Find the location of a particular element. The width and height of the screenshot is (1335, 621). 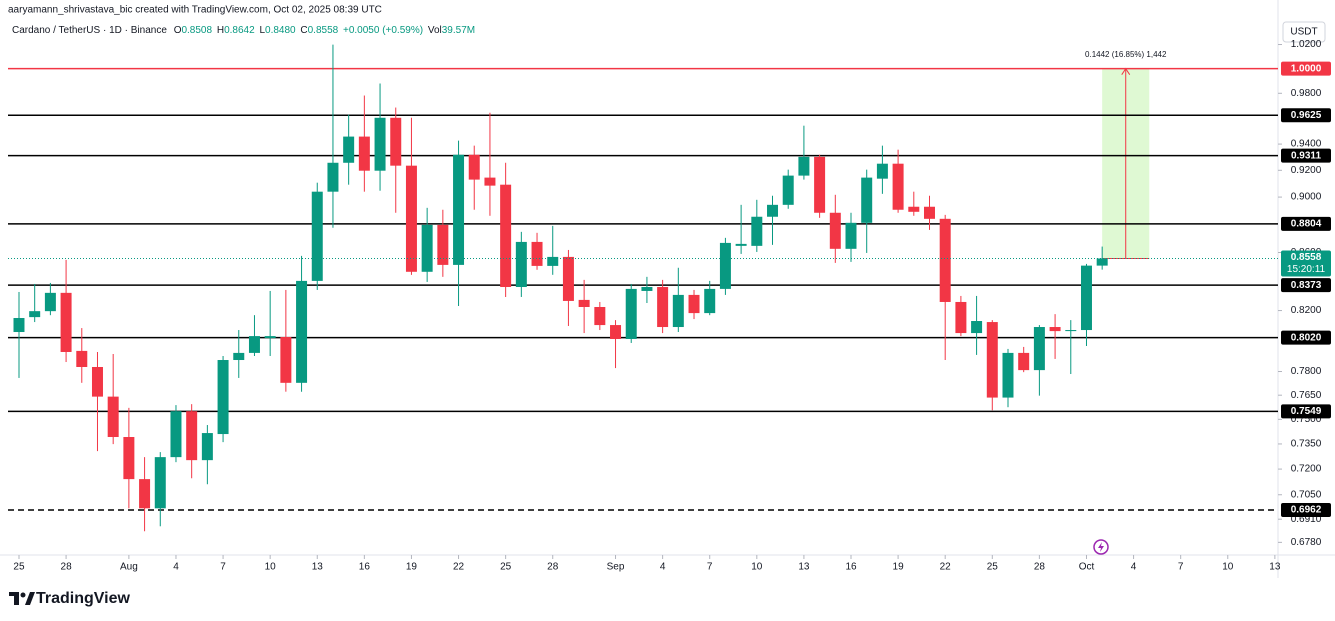

currency-box is located at coordinates (1304, 32).